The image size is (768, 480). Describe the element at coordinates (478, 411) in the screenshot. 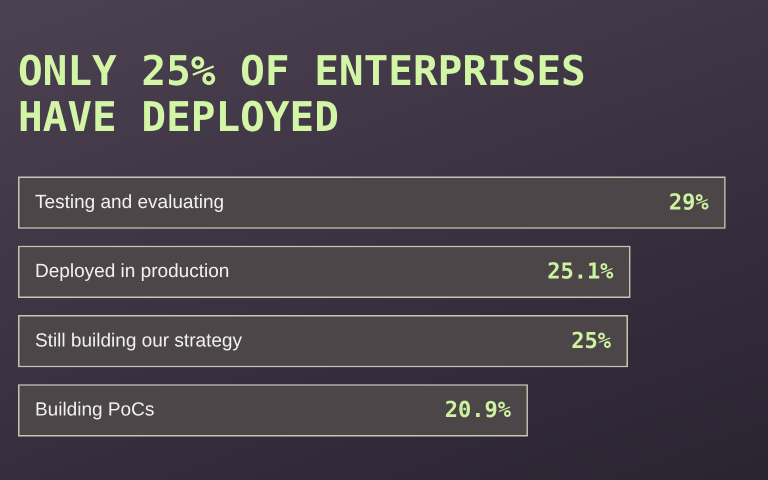

I see `data-label: 20.9%` at that location.